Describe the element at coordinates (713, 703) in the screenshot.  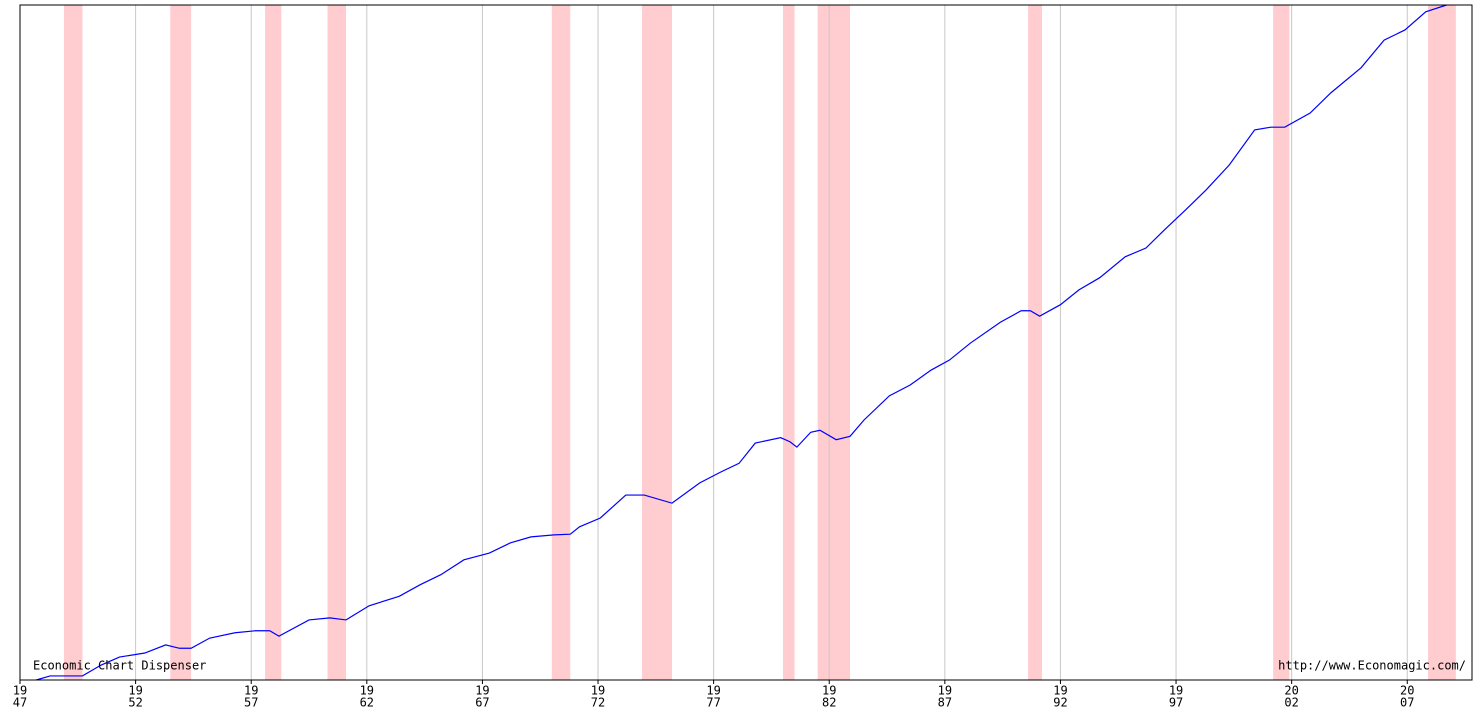
I see `x-tick-label: 77` at that location.